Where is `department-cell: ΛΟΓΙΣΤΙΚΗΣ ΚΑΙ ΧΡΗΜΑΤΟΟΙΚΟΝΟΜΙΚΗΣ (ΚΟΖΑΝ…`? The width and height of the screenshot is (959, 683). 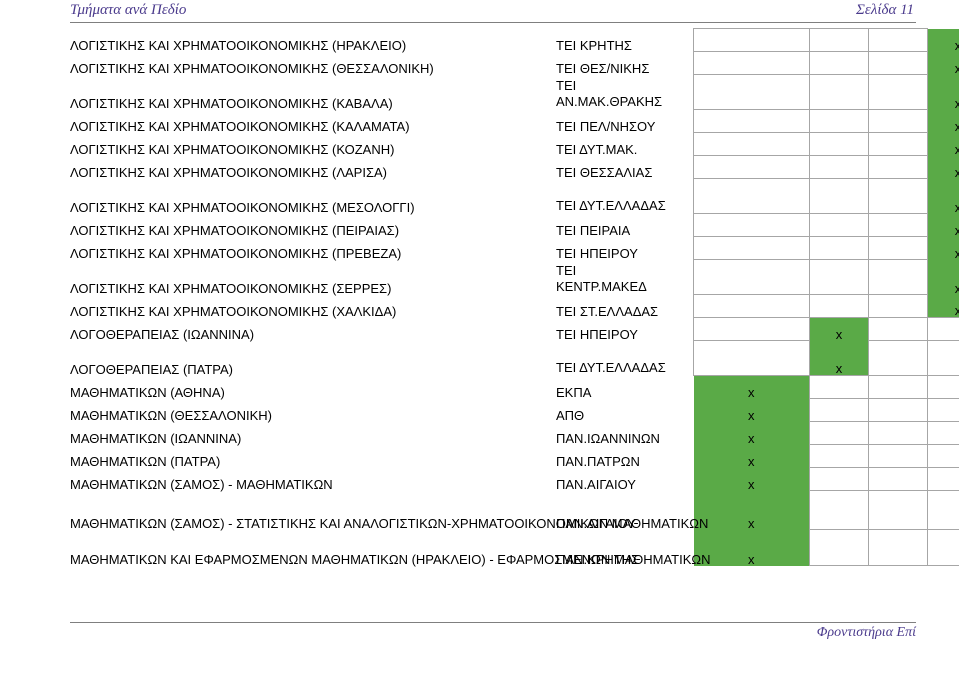 department-cell: ΛΟΓΙΣΤΙΚΗΣ ΚΑΙ ΧΡΗΜΑΤΟΟΙΚΟΝΟΜΙΚΗΣ (ΚΟΖΑΝ… is located at coordinates (232, 149).